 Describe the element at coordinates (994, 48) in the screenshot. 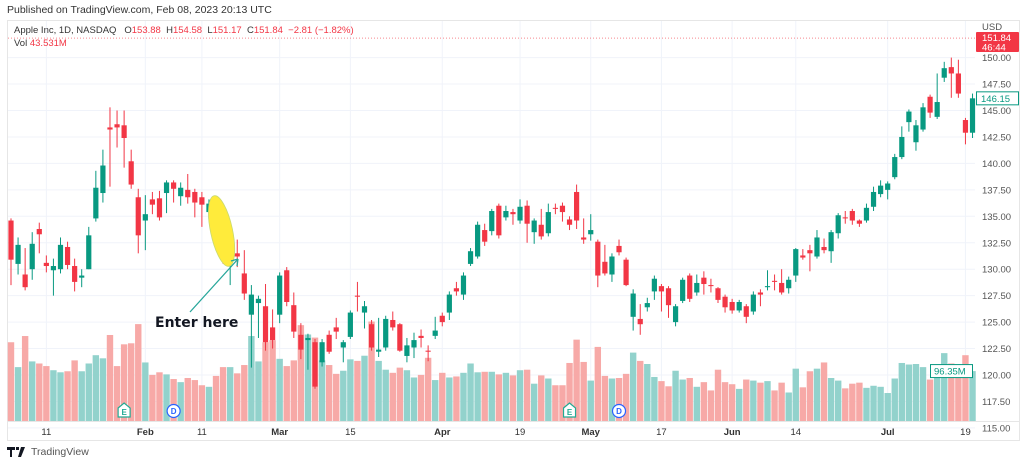

I see `bar-countdown-label: 46:44` at that location.